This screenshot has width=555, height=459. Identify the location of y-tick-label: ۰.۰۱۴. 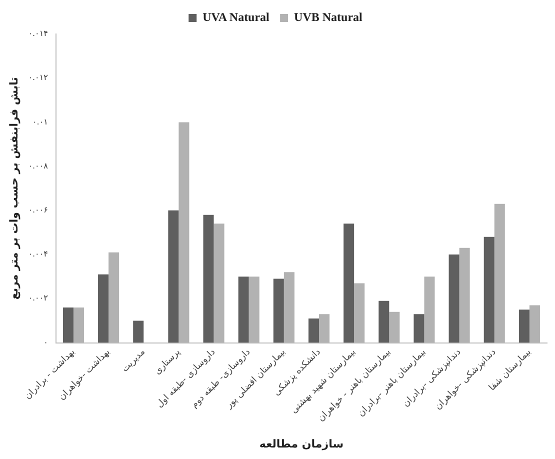
(38, 33).